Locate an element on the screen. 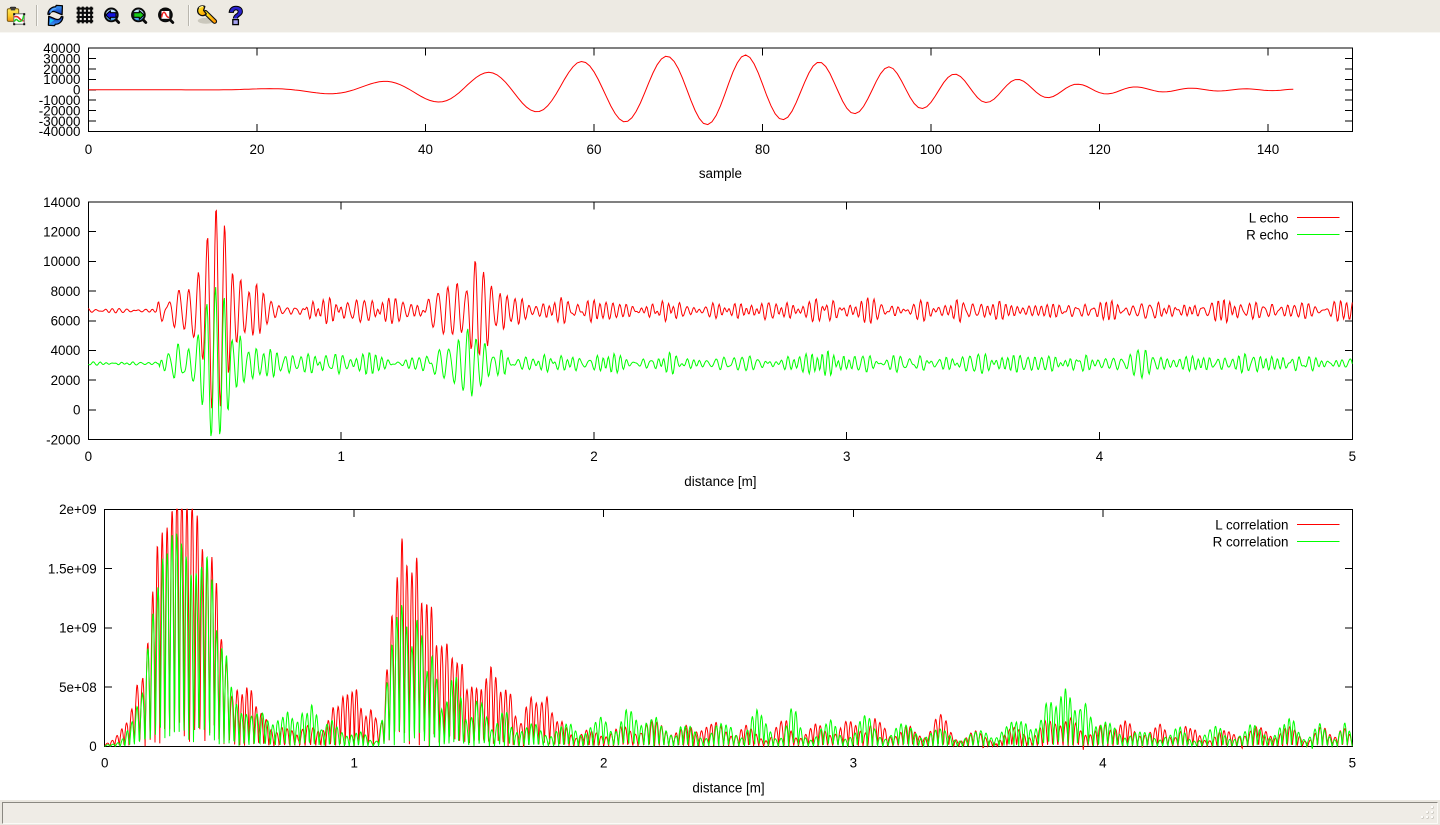 The image size is (1440, 825). svg-text: 5e+08 is located at coordinates (78, 687).